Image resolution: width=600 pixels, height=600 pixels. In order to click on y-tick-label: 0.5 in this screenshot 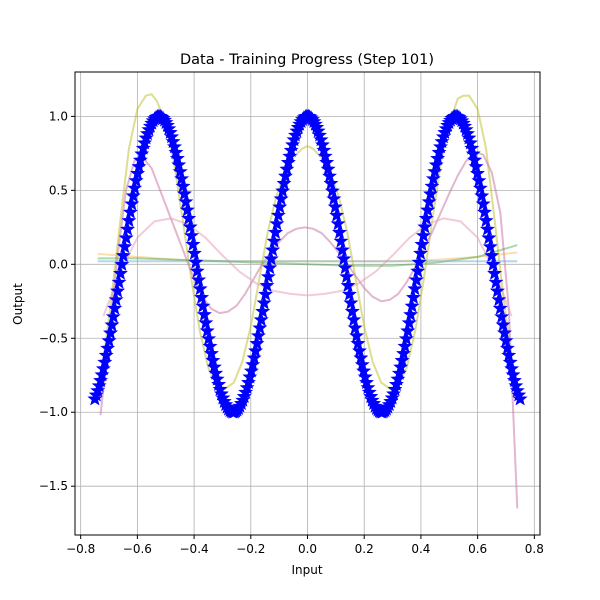, I will do `click(58, 190)`.